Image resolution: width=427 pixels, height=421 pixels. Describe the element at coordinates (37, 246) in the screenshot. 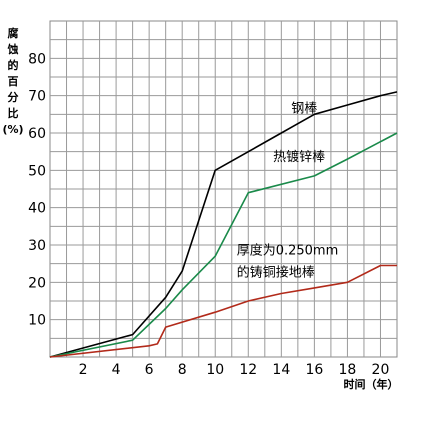

I see `y-tick-label: 30` at that location.